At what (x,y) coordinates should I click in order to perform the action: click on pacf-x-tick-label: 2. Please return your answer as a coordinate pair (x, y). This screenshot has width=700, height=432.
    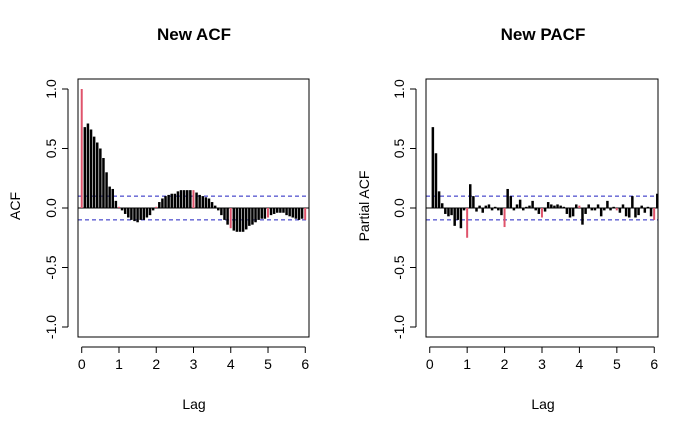
    Looking at the image, I should click on (505, 364).